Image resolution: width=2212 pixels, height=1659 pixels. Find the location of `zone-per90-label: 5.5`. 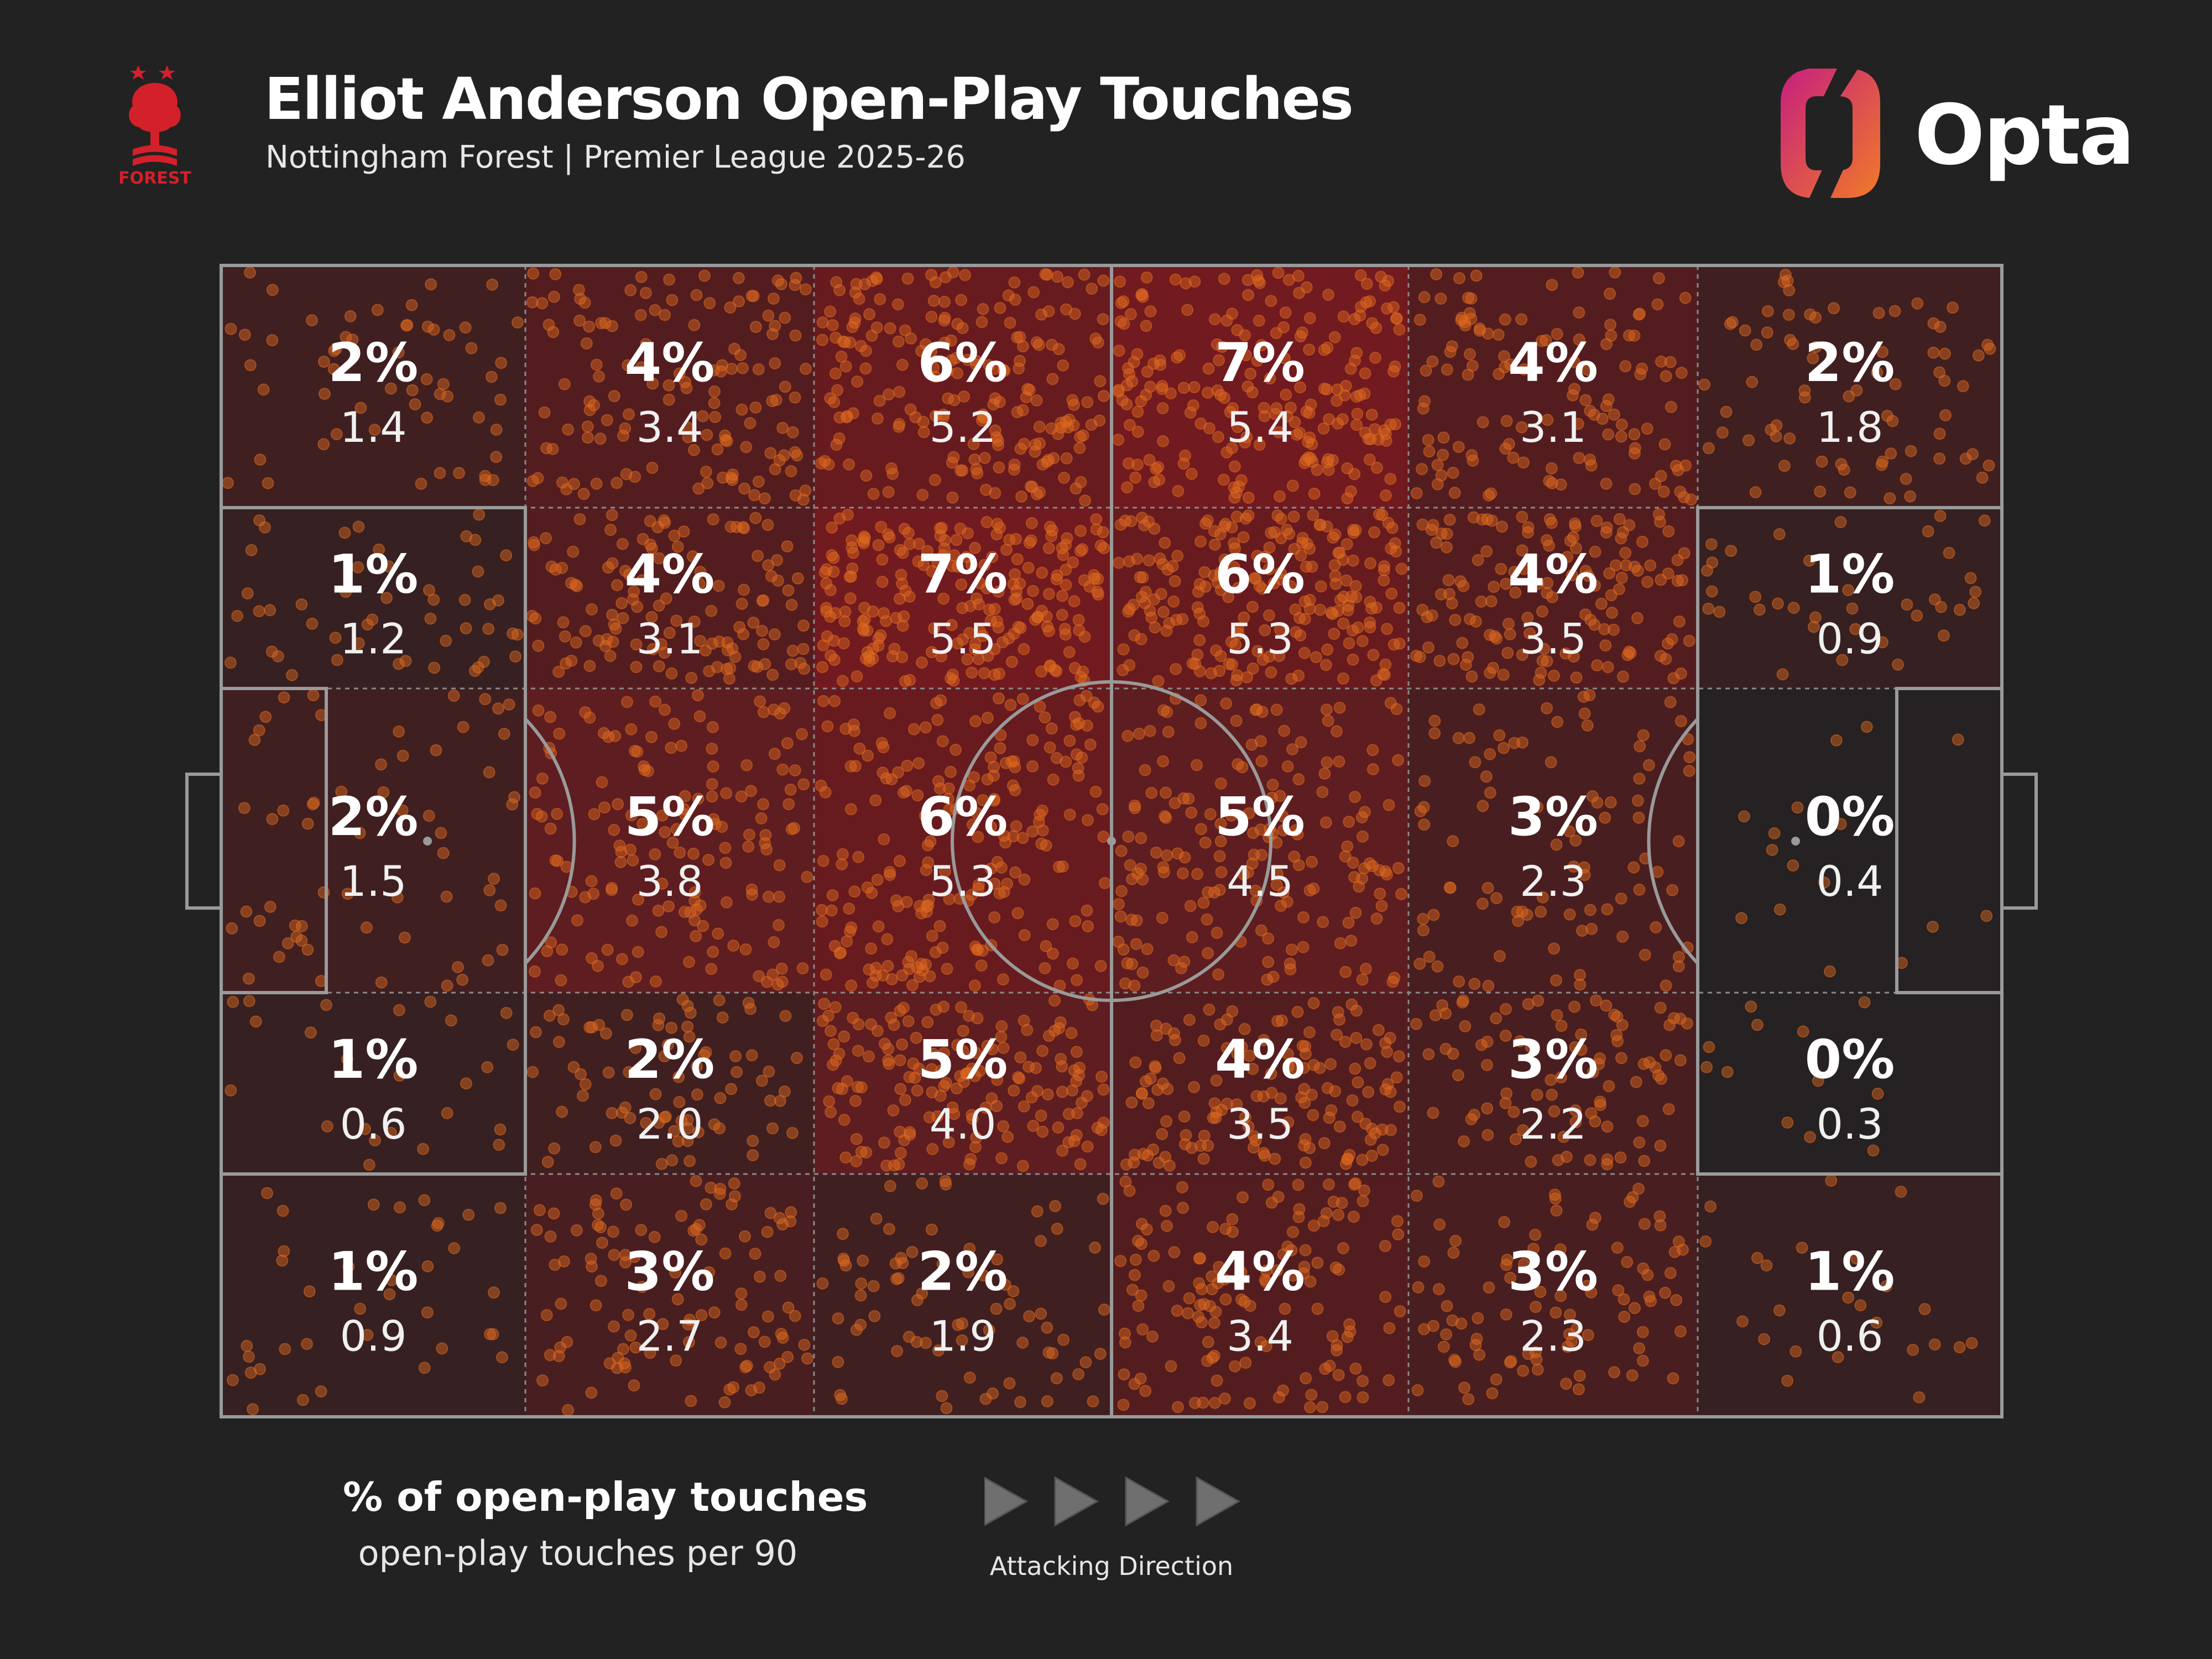

zone-per90-label: 5.5 is located at coordinates (964, 639).